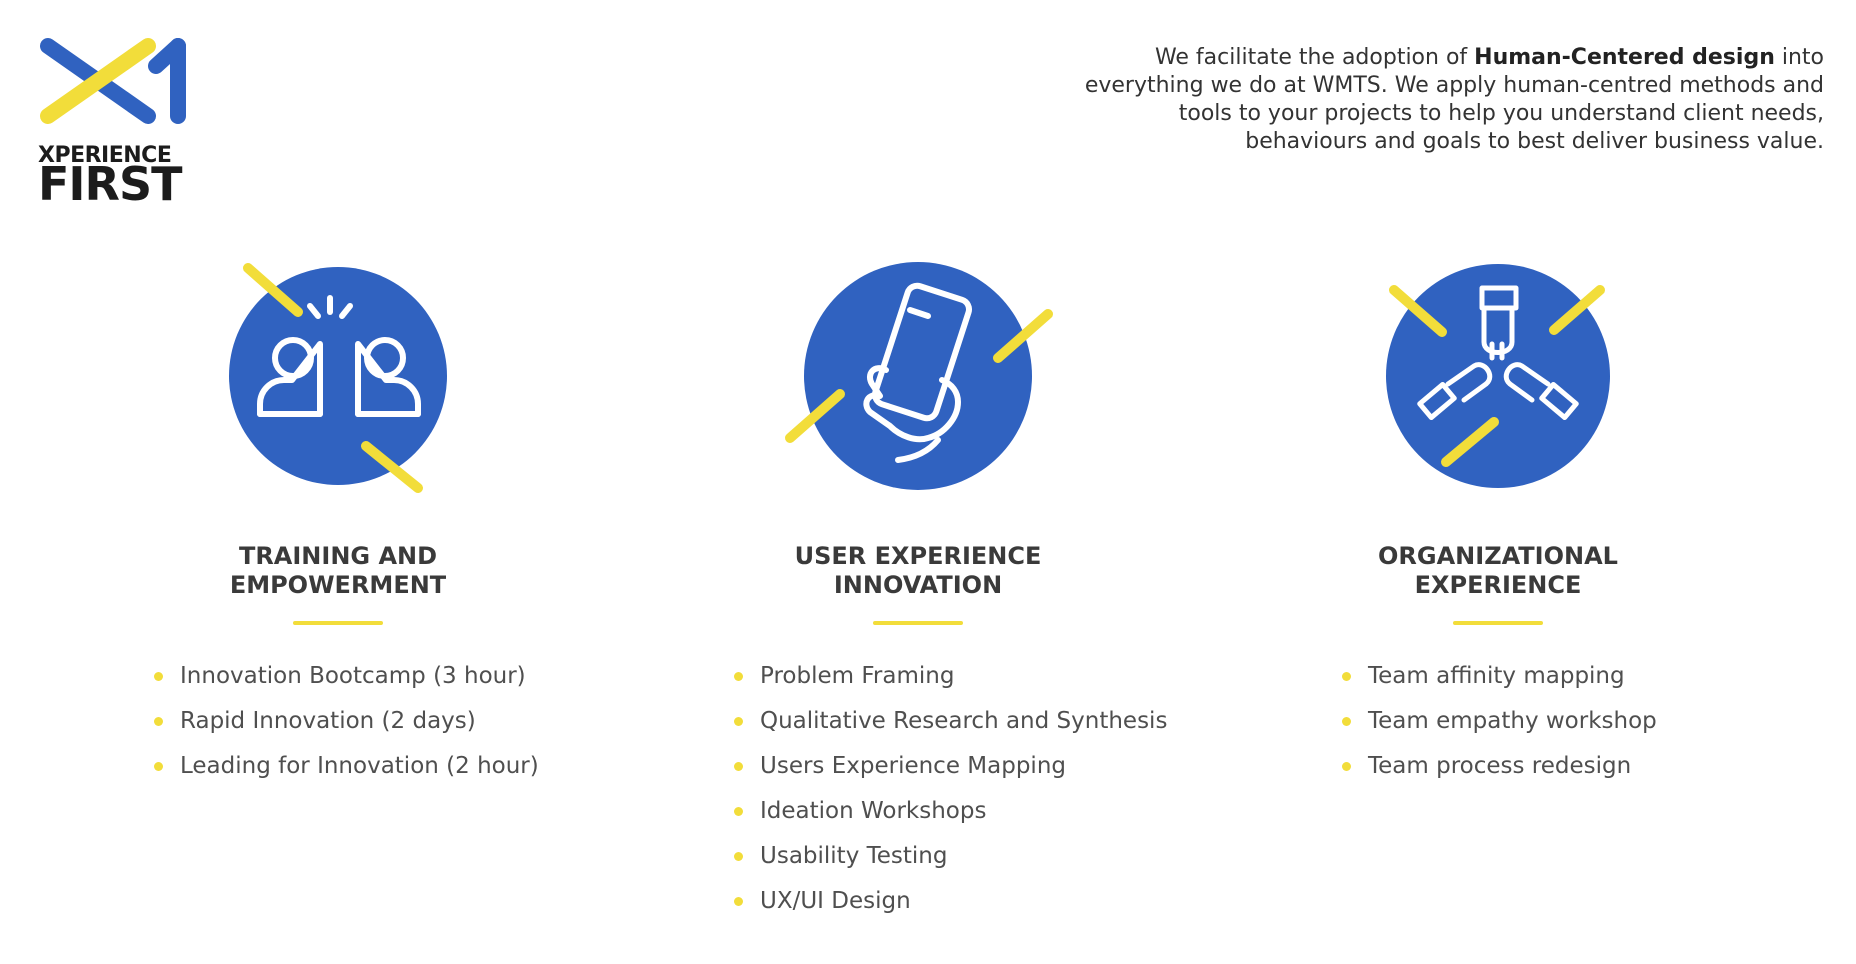  Describe the element at coordinates (971, 766) in the screenshot. I see `list-item: Users Experience Mapping` at that location.